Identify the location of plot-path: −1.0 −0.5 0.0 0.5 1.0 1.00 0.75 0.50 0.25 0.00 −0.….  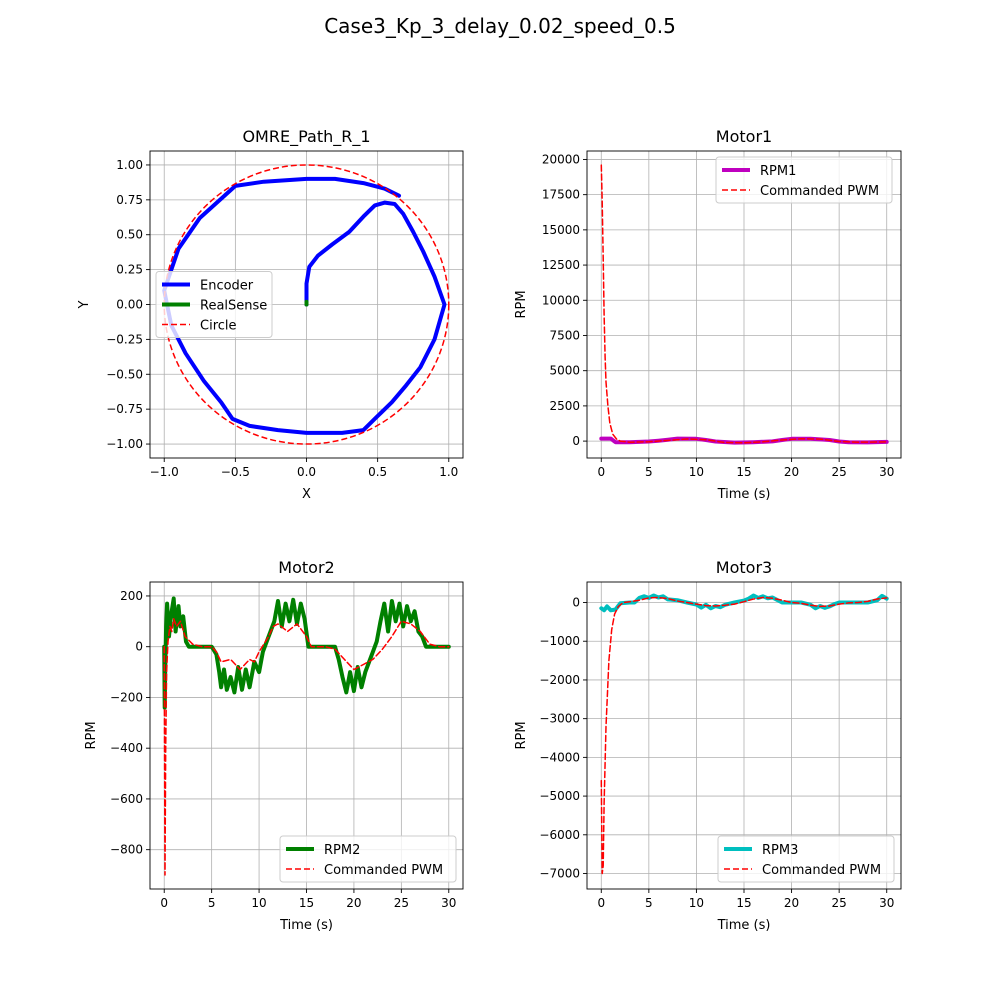
(270, 314).